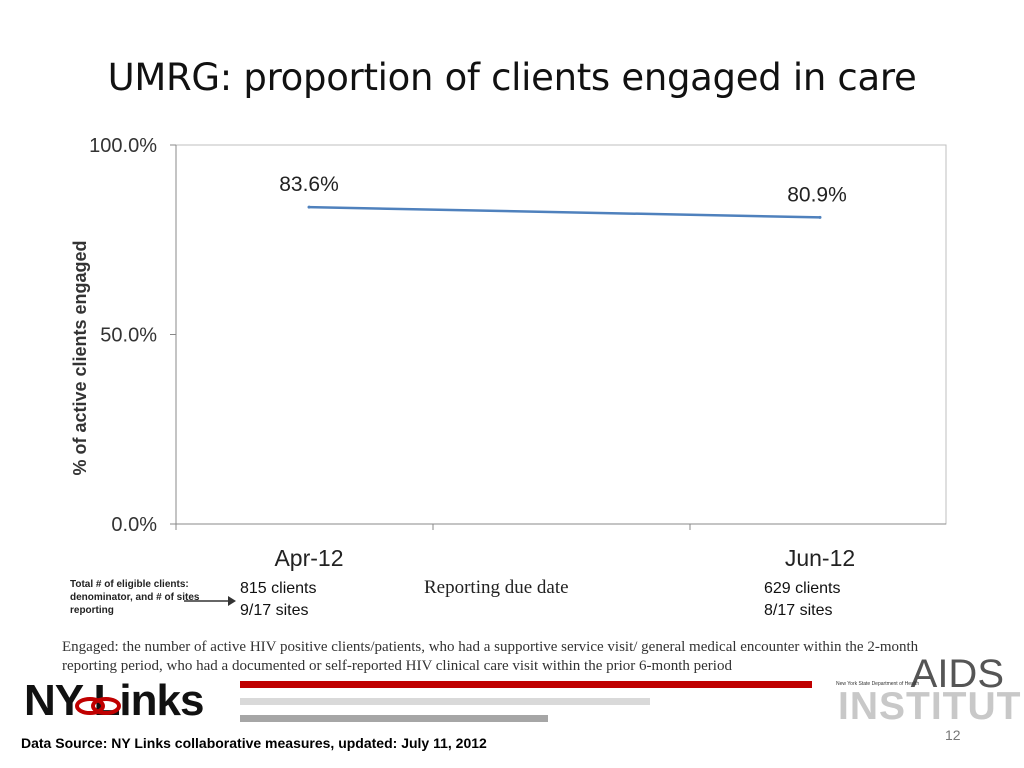  What do you see at coordinates (210, 601) in the screenshot?
I see `arrow-right-icon` at bounding box center [210, 601].